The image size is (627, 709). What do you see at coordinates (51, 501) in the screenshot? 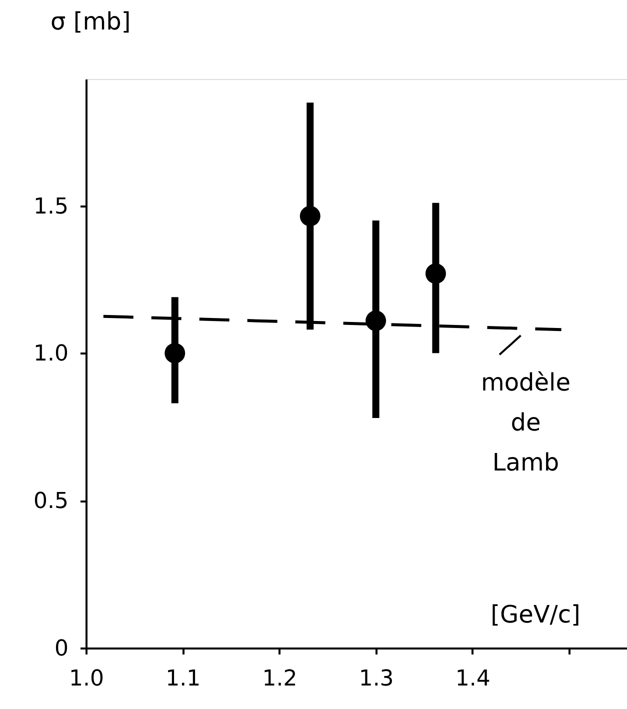
I see `y-tick-label: 0.5` at bounding box center [51, 501].